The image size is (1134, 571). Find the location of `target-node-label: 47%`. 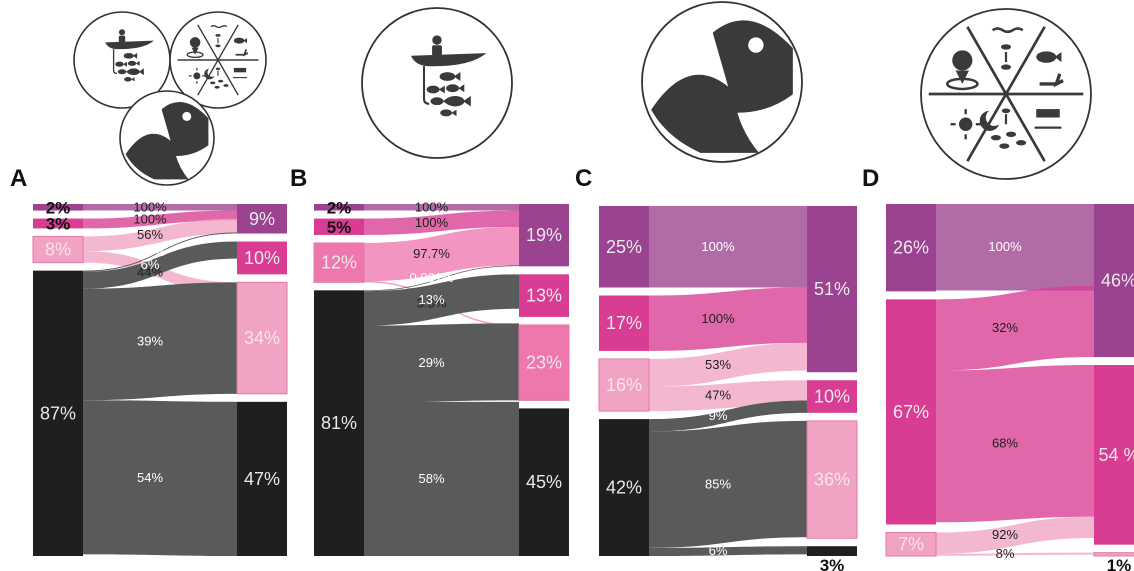

target-node-label: 47% is located at coordinates (262, 479).